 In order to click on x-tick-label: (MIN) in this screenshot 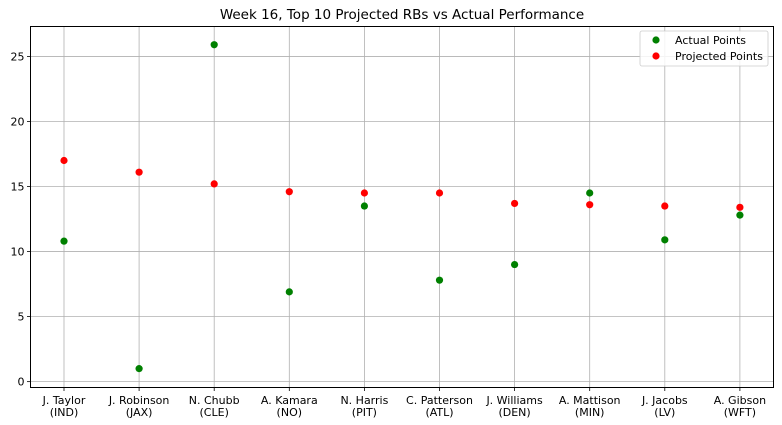, I will do `click(590, 412)`.